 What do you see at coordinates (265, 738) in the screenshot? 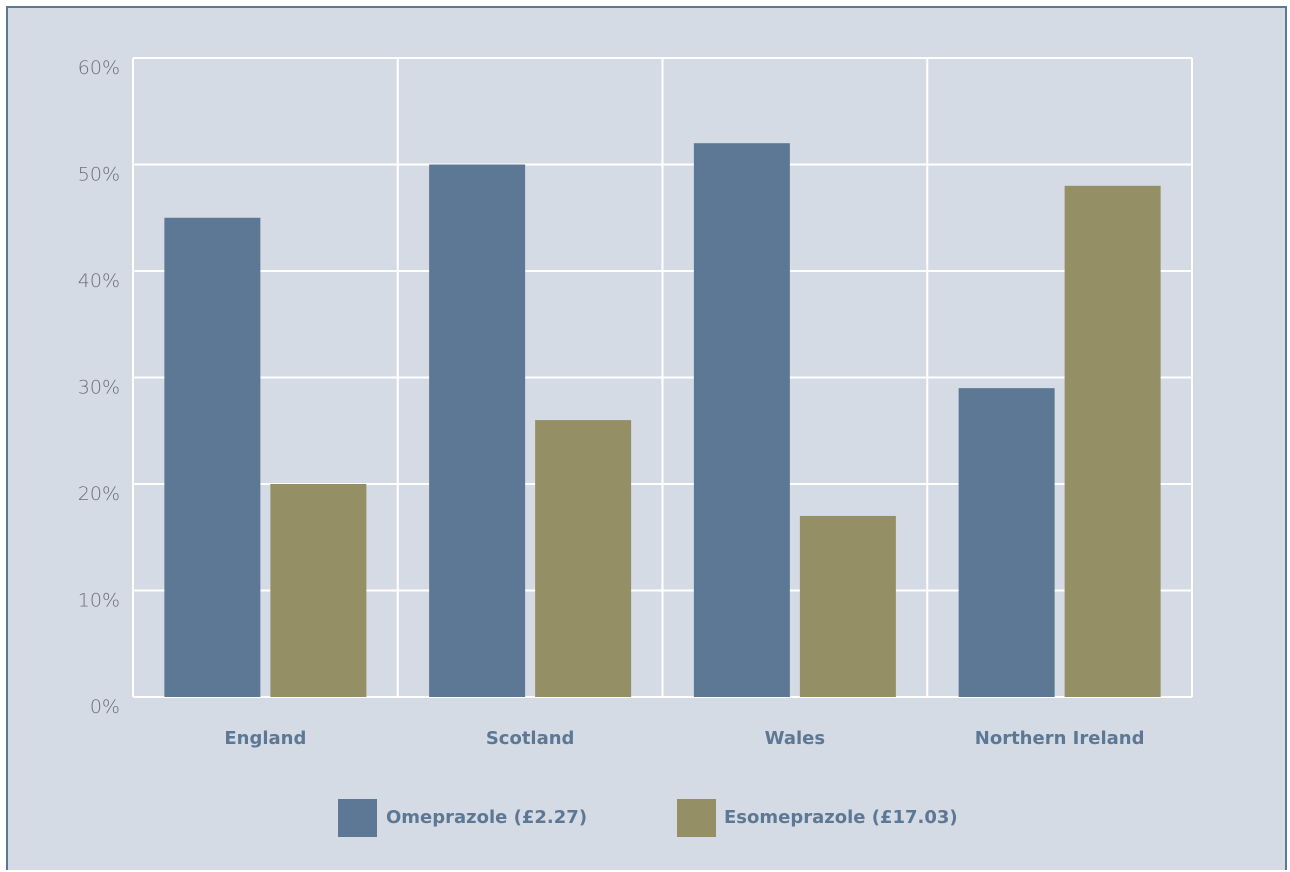
I see `x-category-label: England` at bounding box center [265, 738].